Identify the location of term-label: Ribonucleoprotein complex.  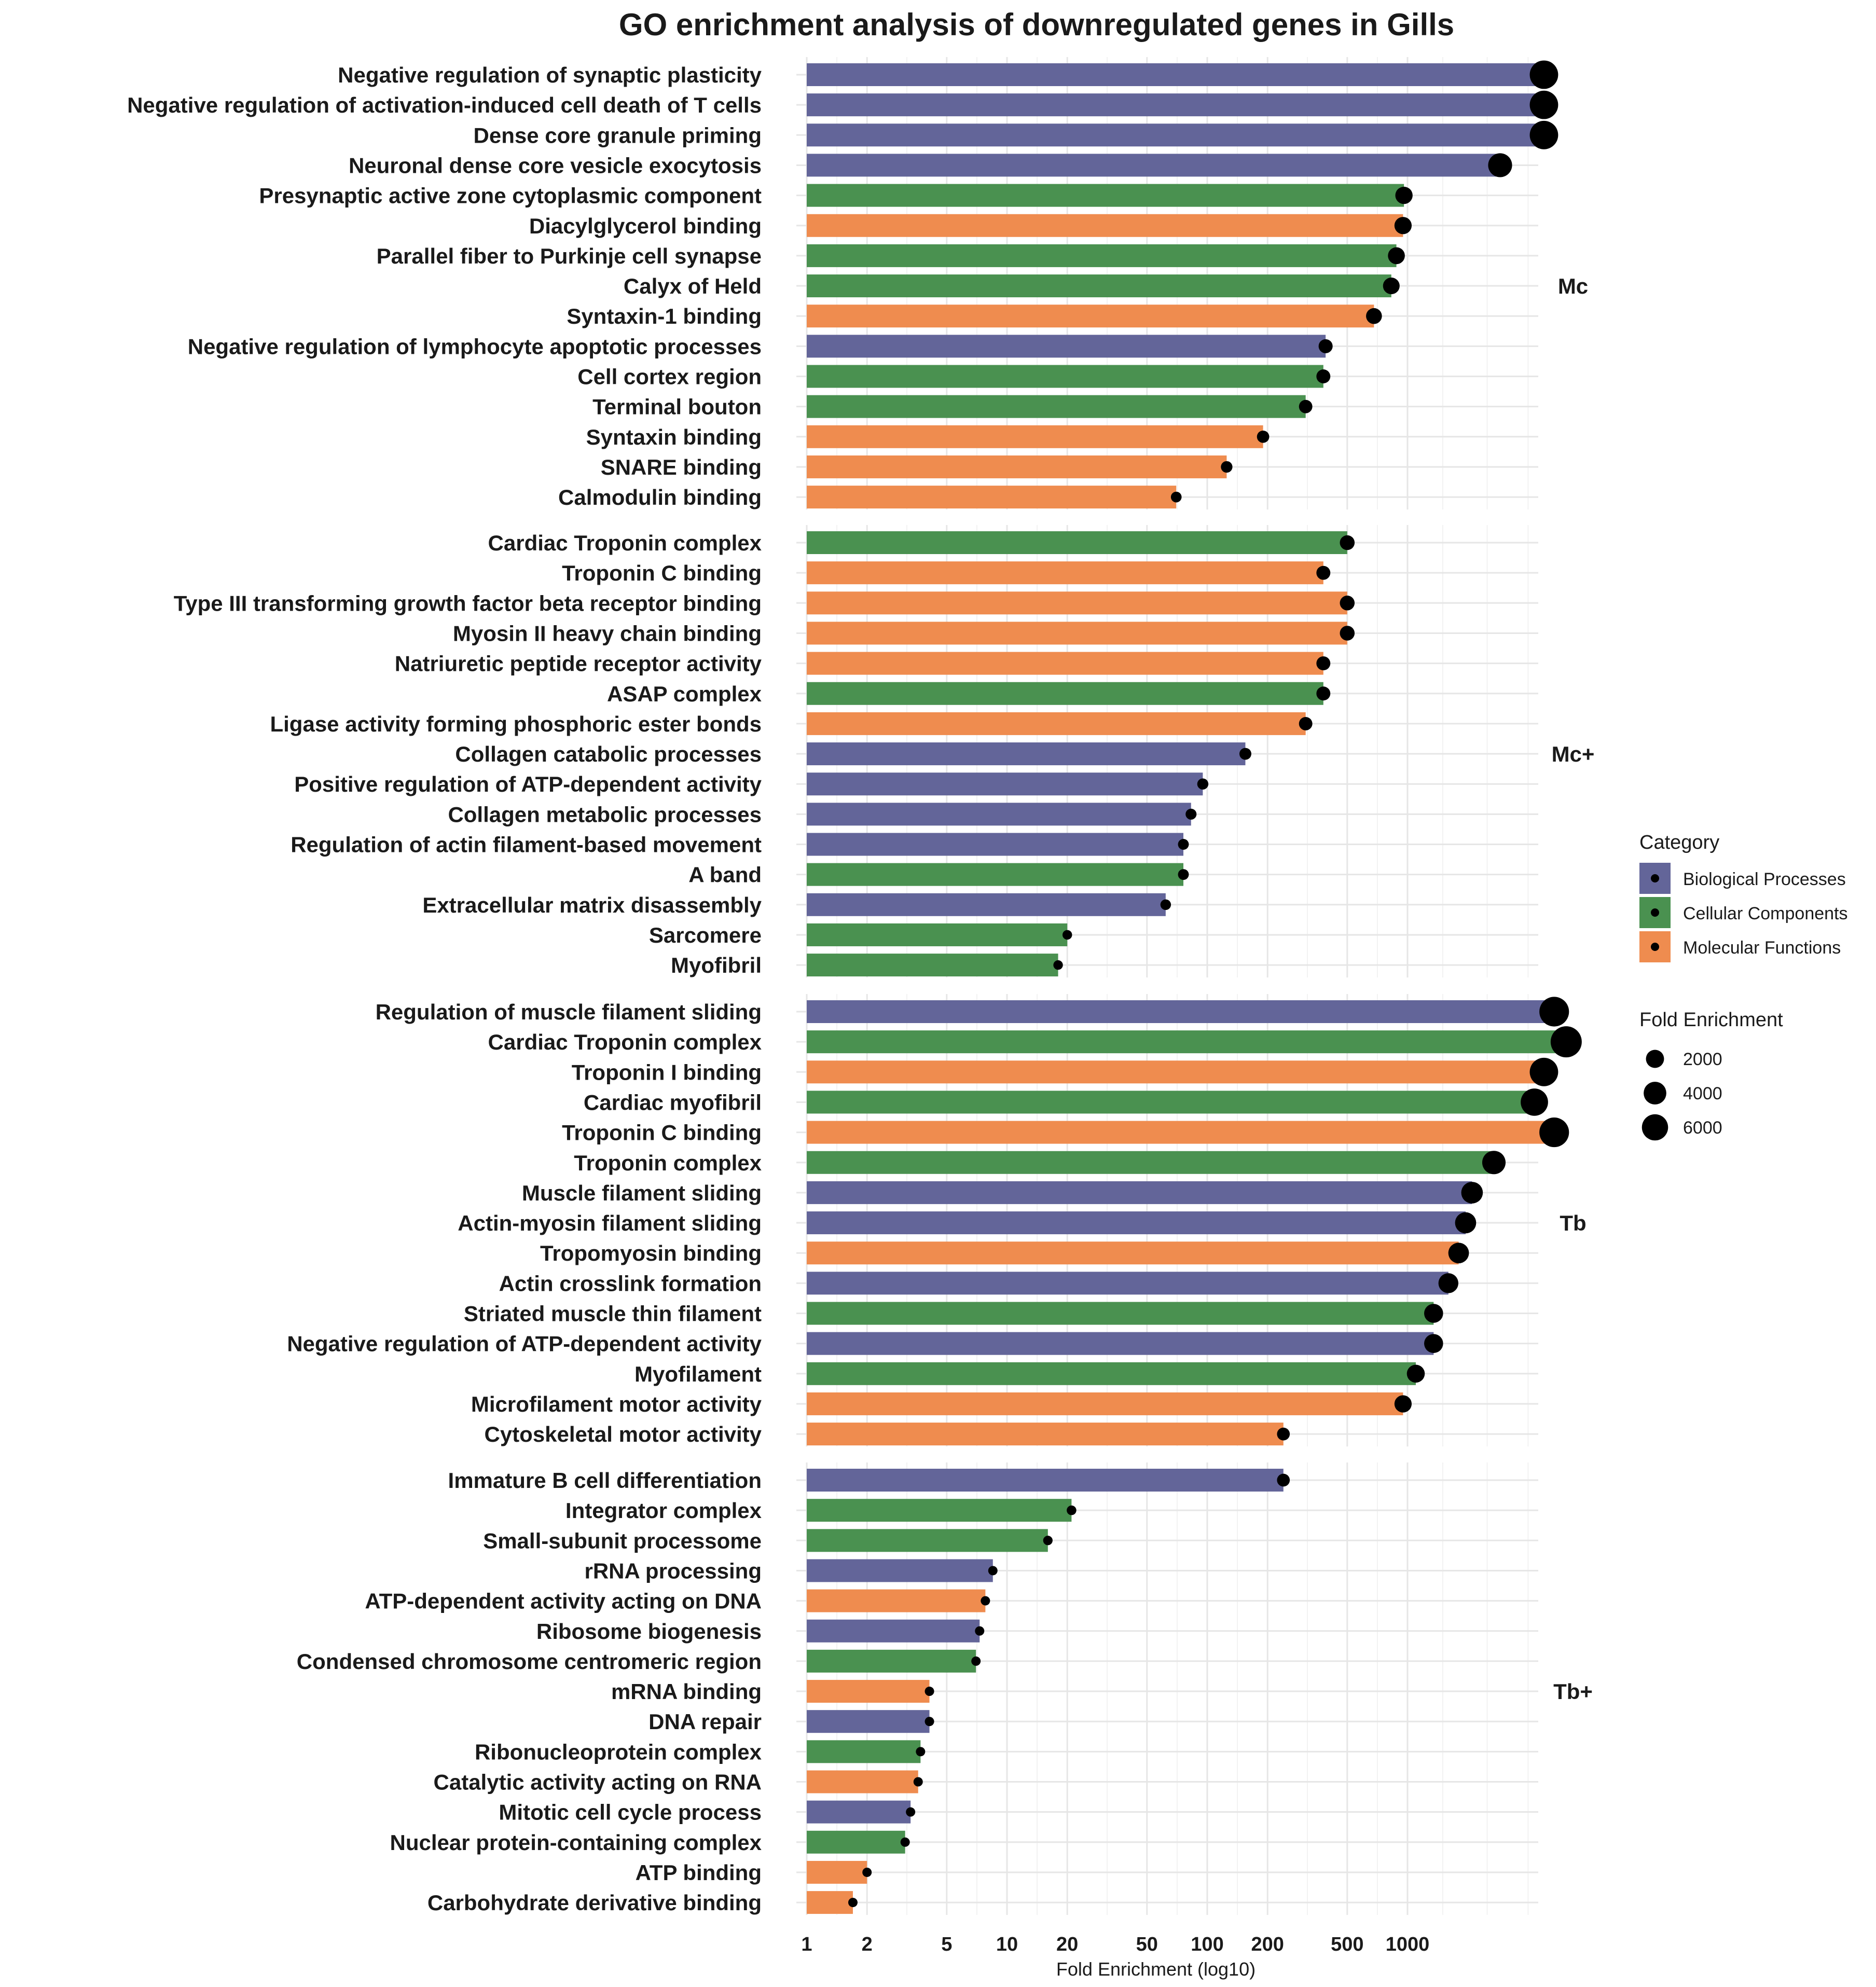
(618, 1752).